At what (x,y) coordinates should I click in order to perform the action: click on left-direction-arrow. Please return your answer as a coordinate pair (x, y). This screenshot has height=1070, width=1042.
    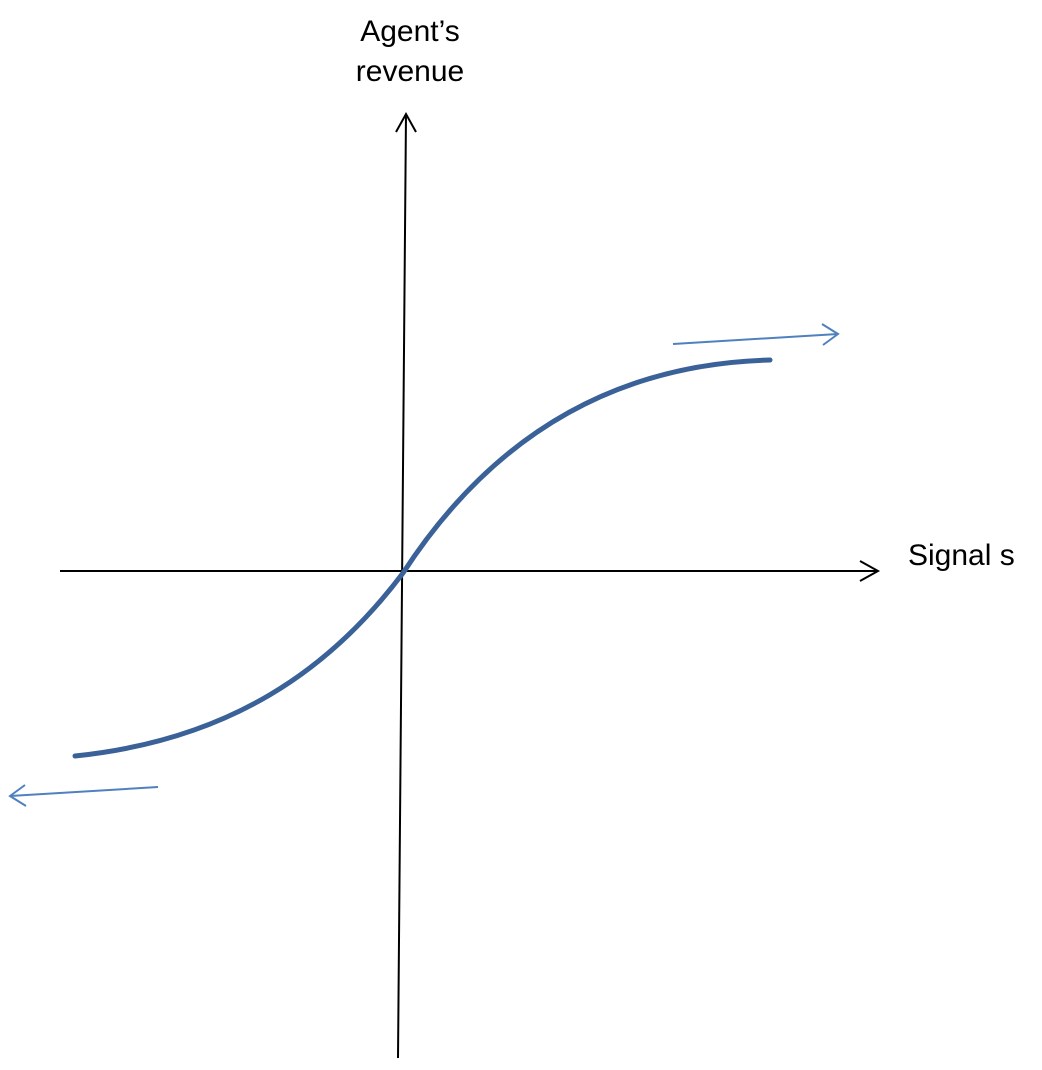
    Looking at the image, I should click on (84, 791).